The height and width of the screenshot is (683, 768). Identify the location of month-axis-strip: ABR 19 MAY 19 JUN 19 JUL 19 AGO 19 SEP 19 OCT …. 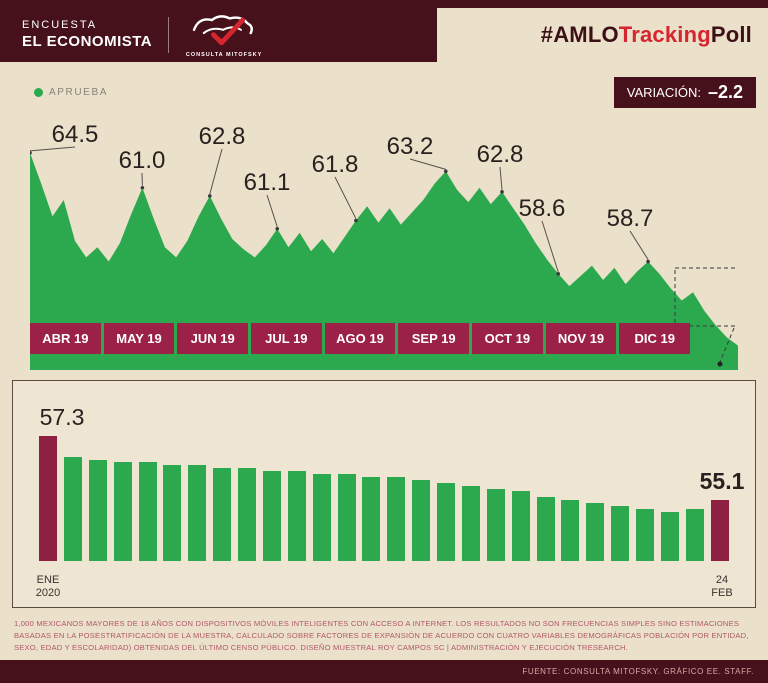
(360, 338).